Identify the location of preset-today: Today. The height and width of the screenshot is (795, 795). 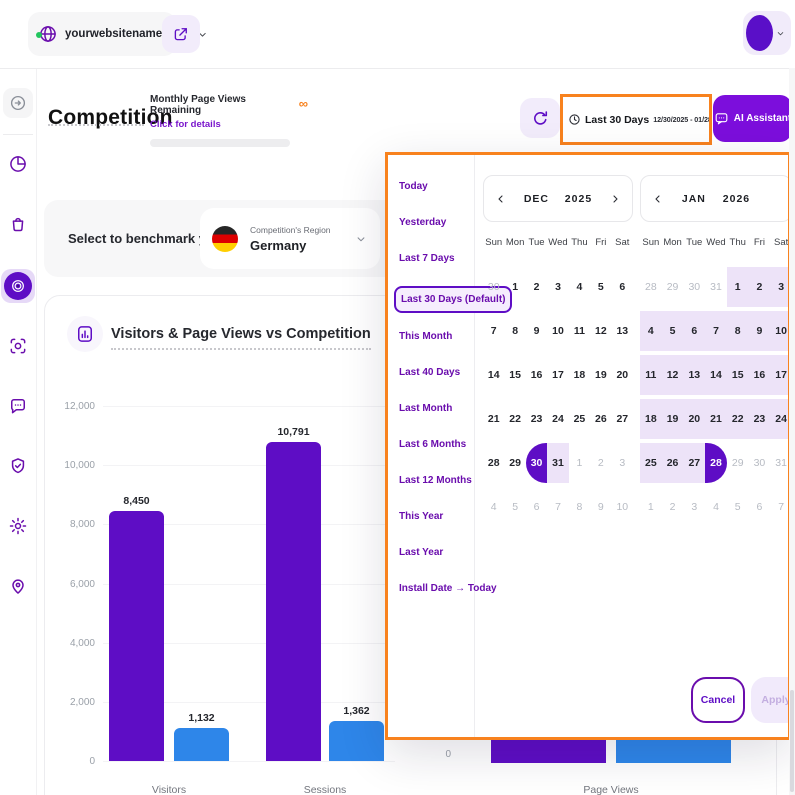
(413, 186).